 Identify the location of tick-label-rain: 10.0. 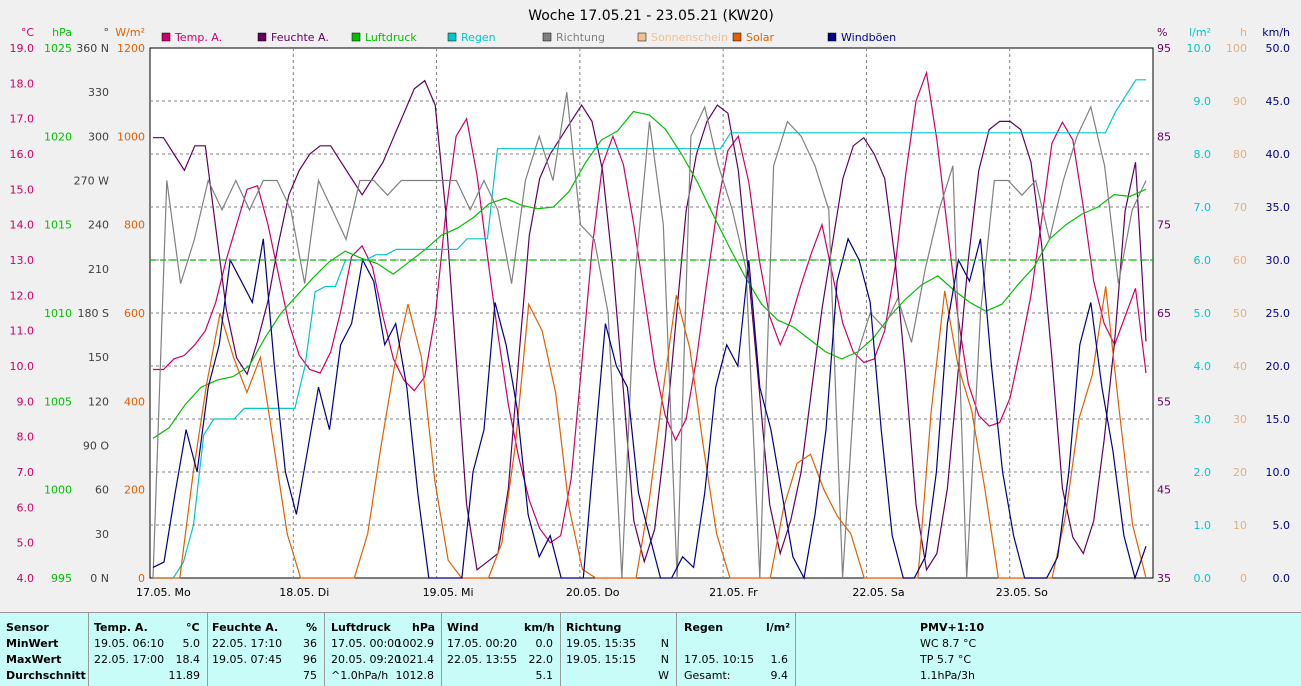
(1199, 48).